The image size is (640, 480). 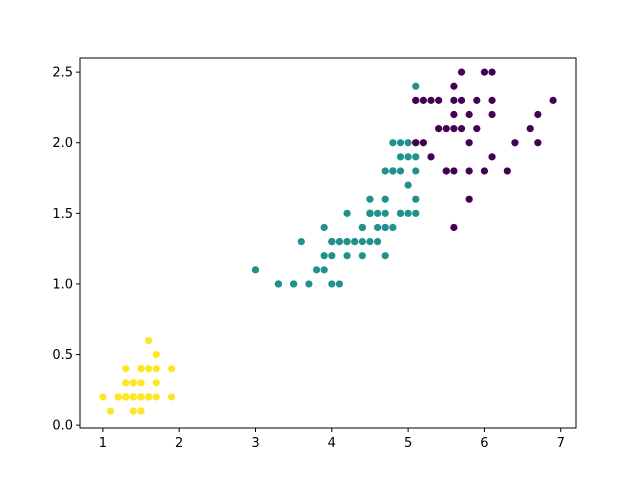 What do you see at coordinates (62, 355) in the screenshot?
I see `y-tick-label: 0.5` at bounding box center [62, 355].